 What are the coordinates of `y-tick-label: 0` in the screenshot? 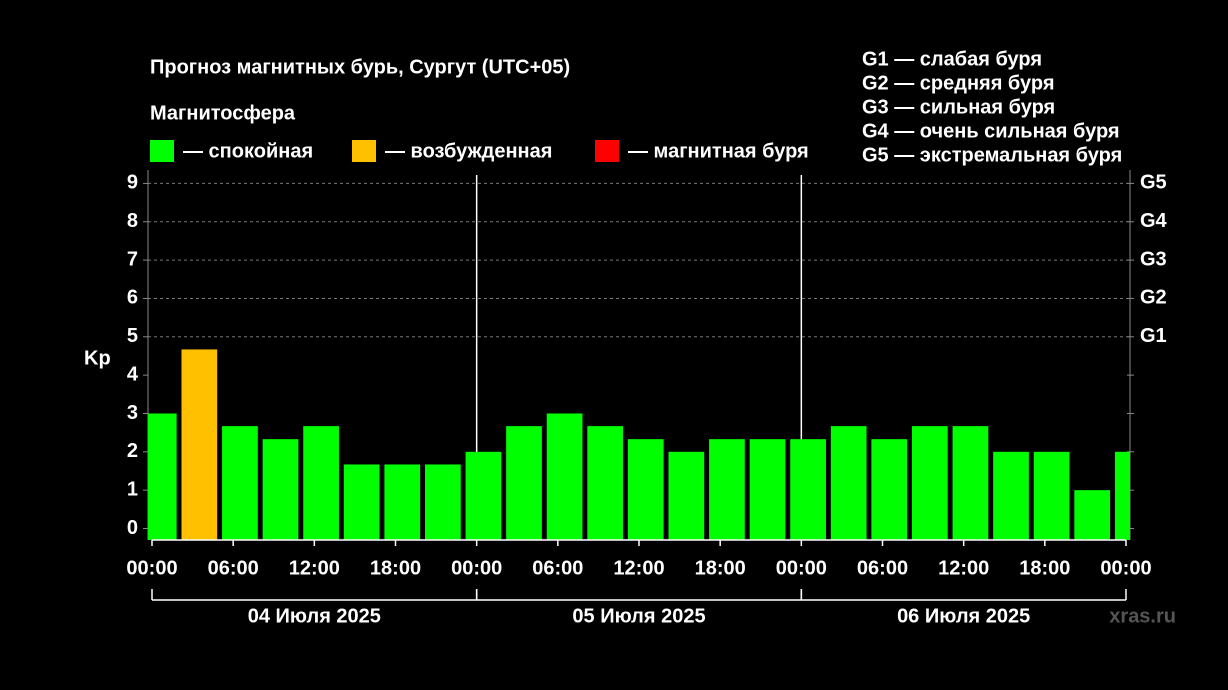 It's located at (132, 528).